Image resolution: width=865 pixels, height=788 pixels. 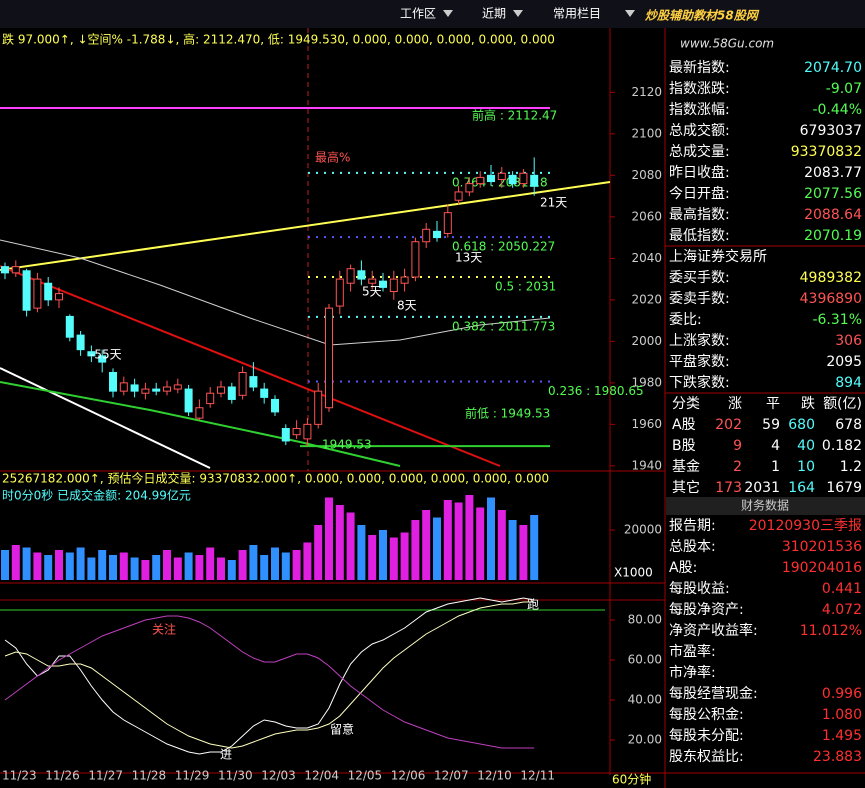 I want to click on table-cell: 其它, so click(x=686, y=487).